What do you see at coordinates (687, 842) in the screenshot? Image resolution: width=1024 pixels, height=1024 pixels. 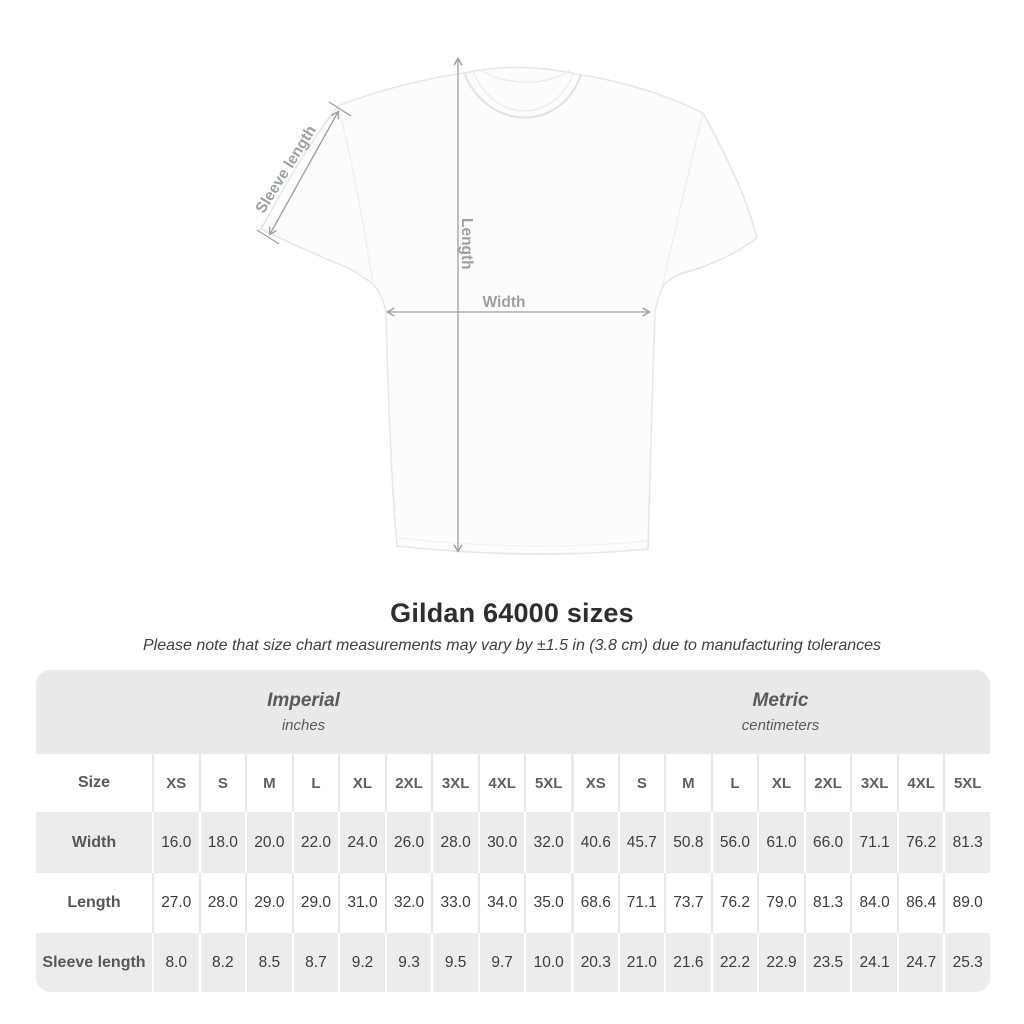 I see `measurement-value: 50.8` at bounding box center [687, 842].